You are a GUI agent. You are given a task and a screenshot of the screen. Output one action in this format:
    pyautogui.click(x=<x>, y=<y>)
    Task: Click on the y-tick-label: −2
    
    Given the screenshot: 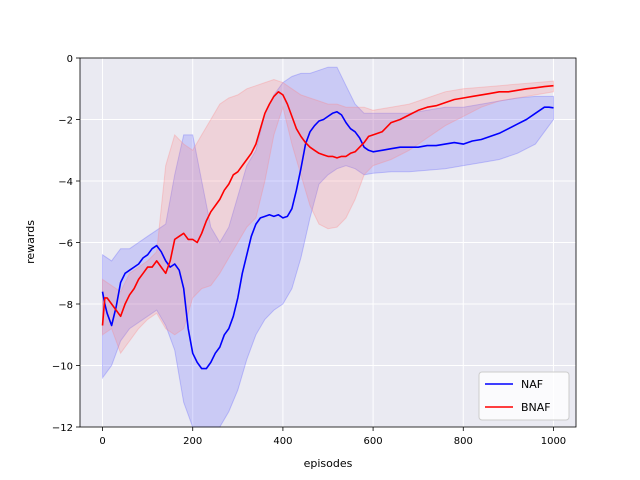 What is the action you would take?
    pyautogui.click(x=65, y=121)
    